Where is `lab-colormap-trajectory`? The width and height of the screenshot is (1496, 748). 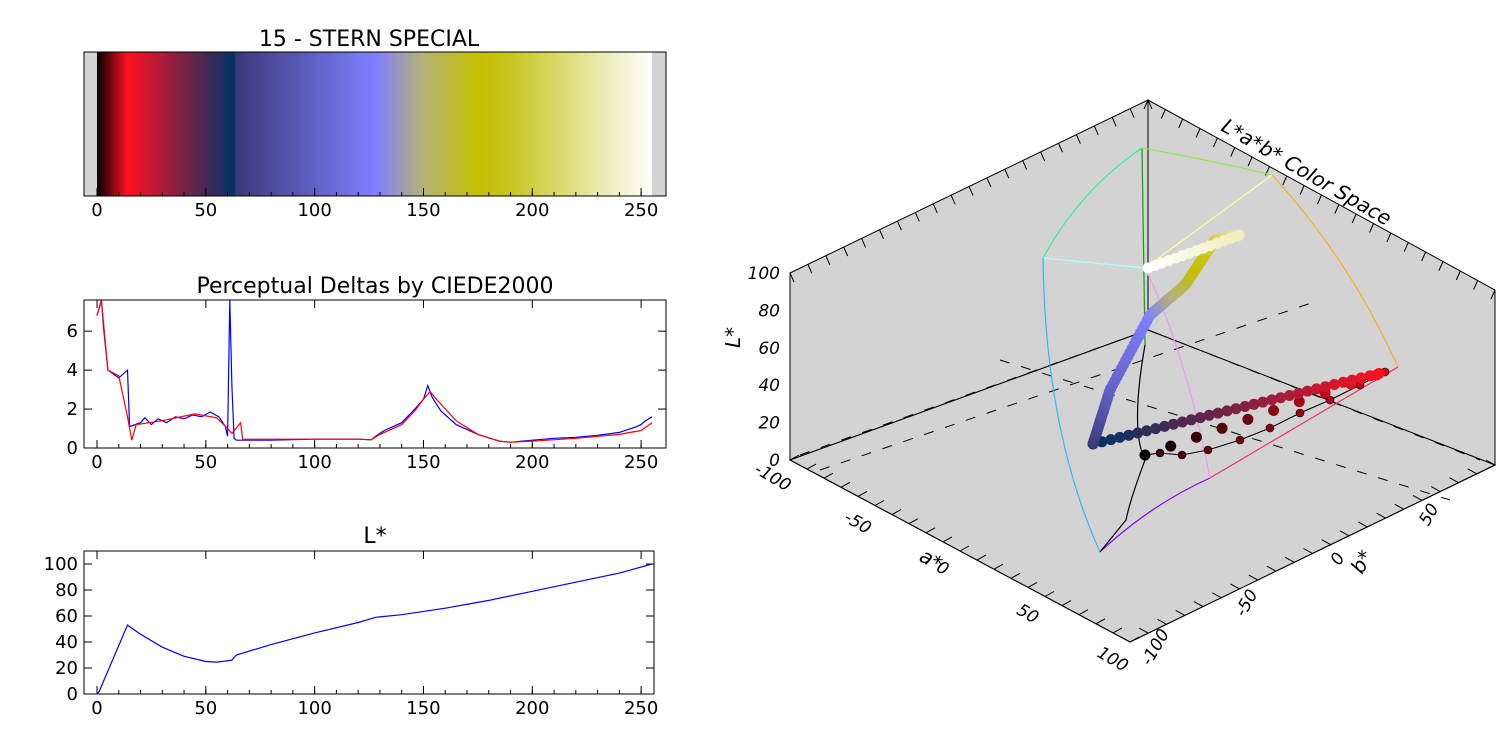 lab-colormap-trajectory is located at coordinates (1238, 345).